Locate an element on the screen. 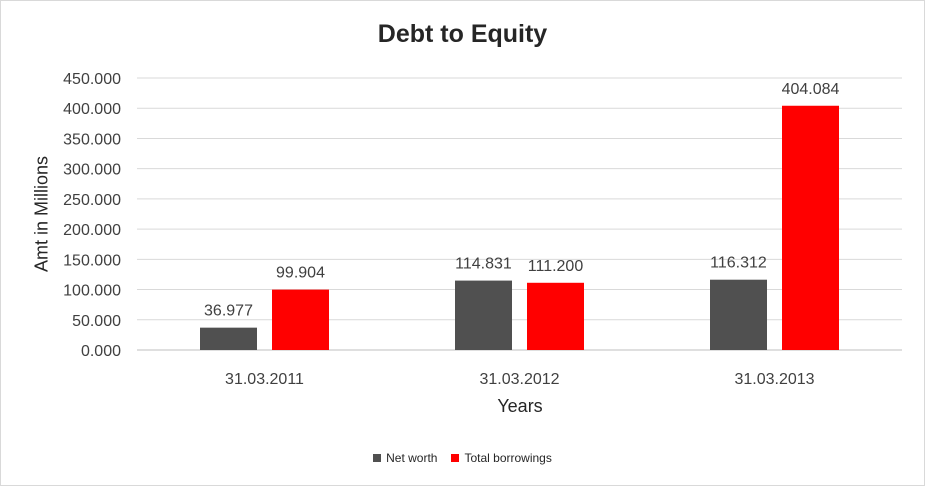  data-label: 111.200 is located at coordinates (556, 266).